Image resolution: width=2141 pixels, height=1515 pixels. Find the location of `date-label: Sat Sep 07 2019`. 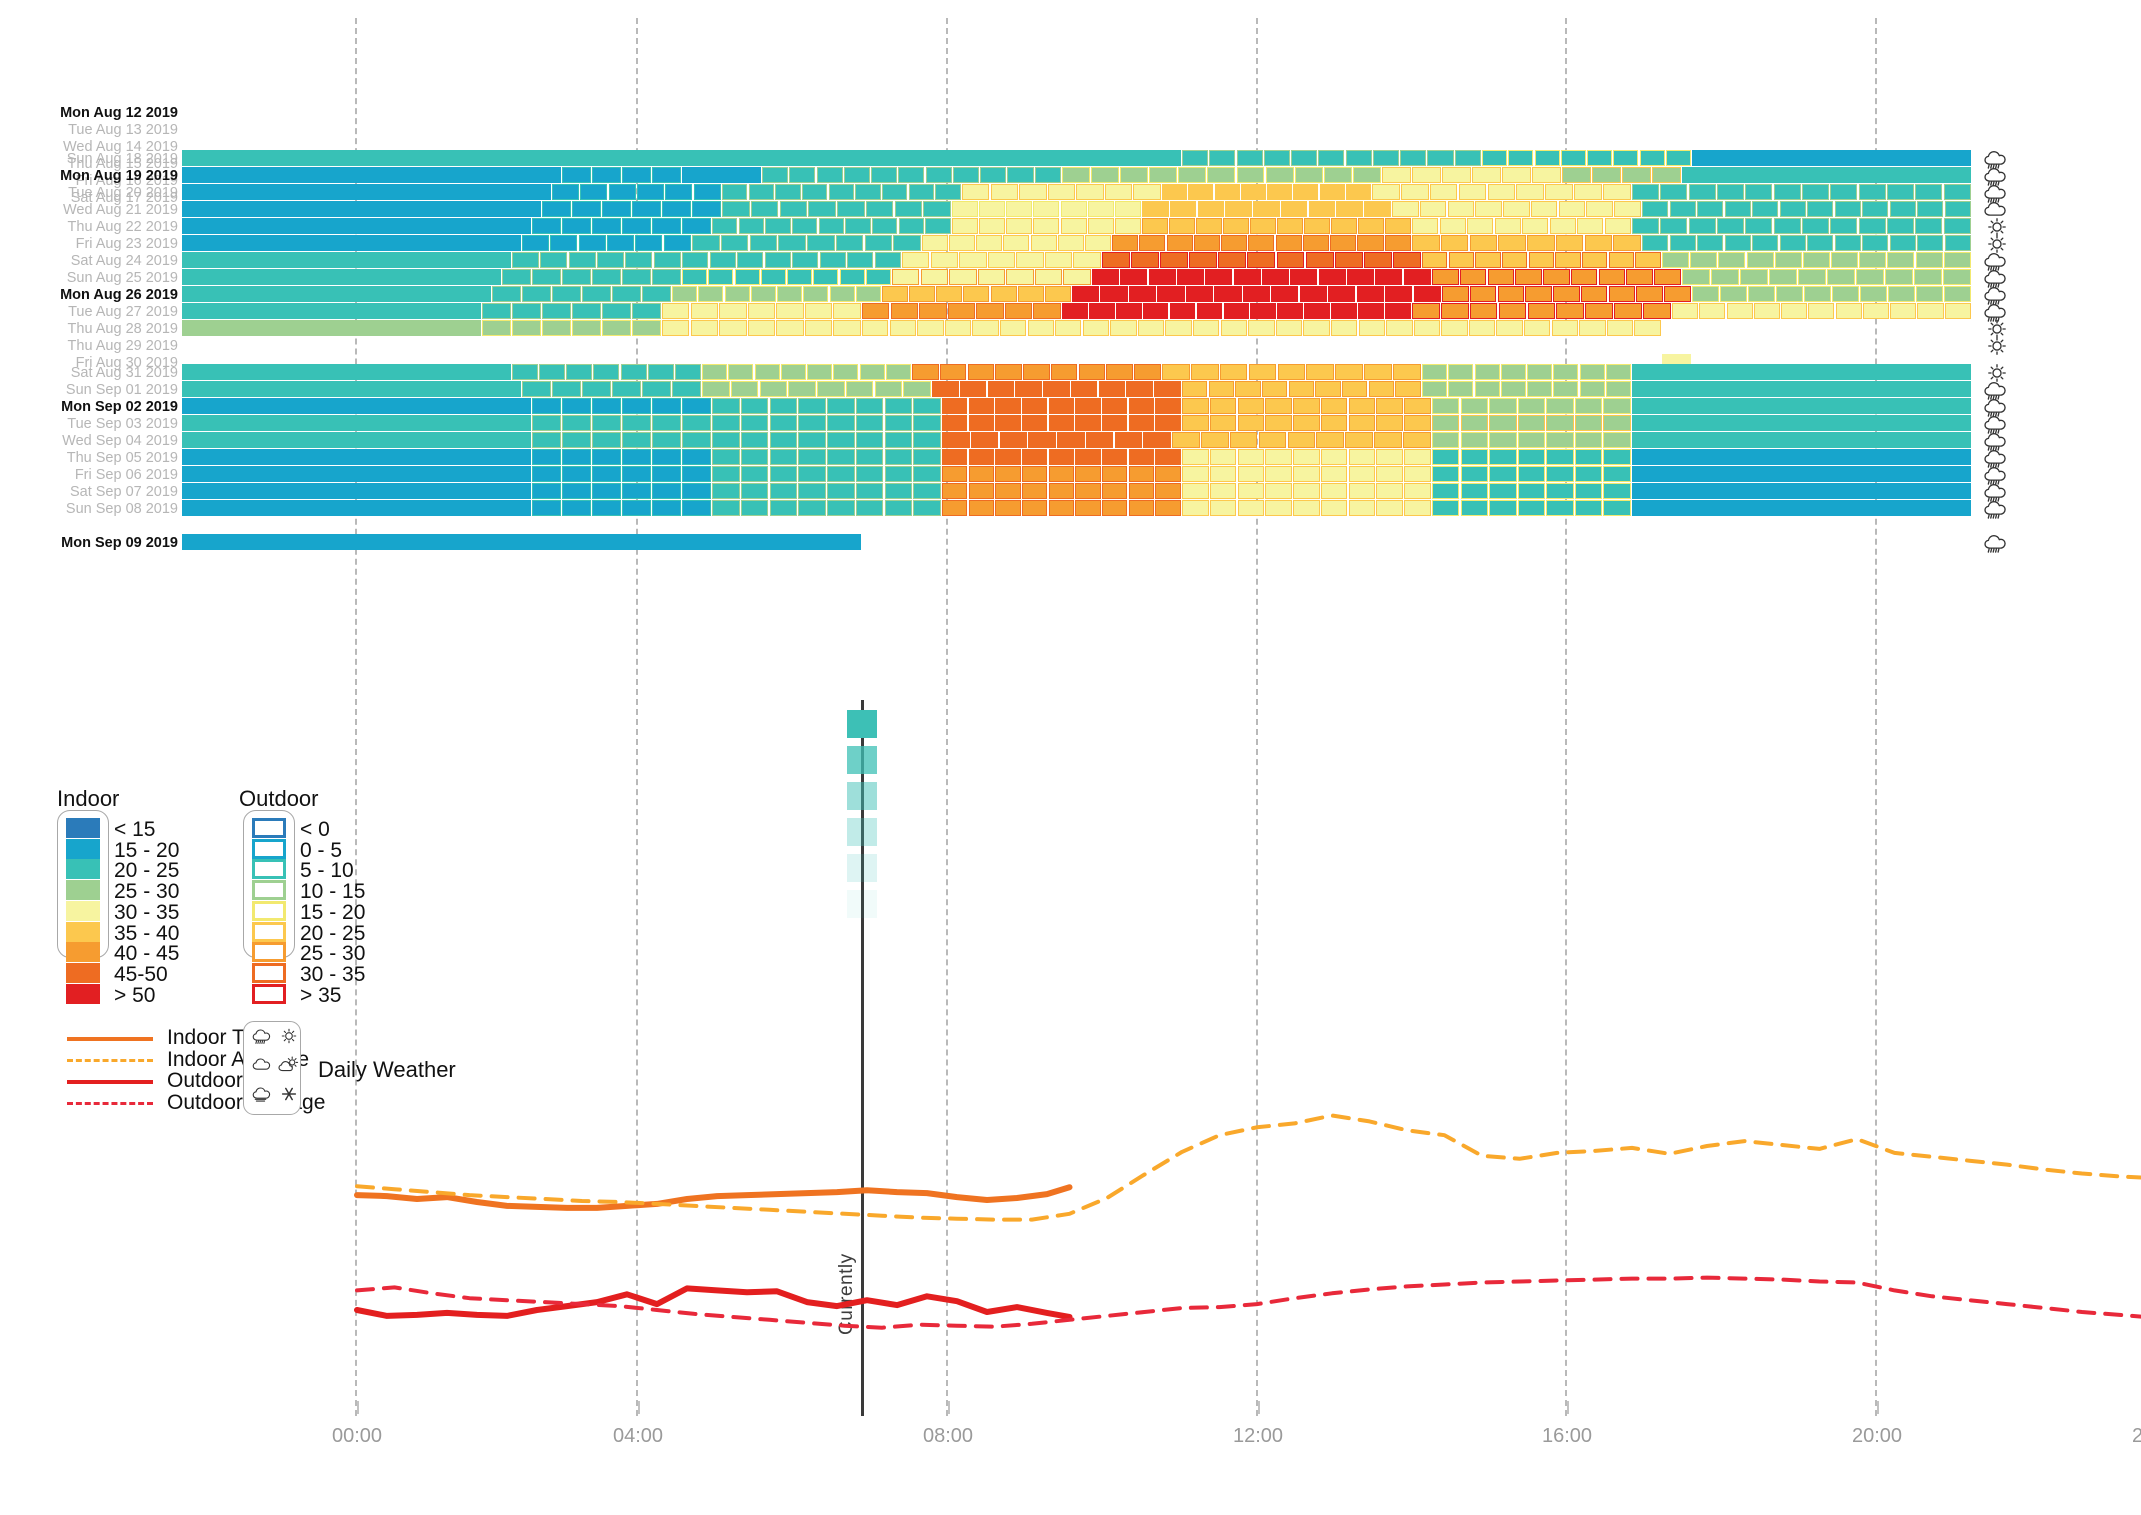

date-label: Sat Sep 07 2019 is located at coordinates (123, 492).